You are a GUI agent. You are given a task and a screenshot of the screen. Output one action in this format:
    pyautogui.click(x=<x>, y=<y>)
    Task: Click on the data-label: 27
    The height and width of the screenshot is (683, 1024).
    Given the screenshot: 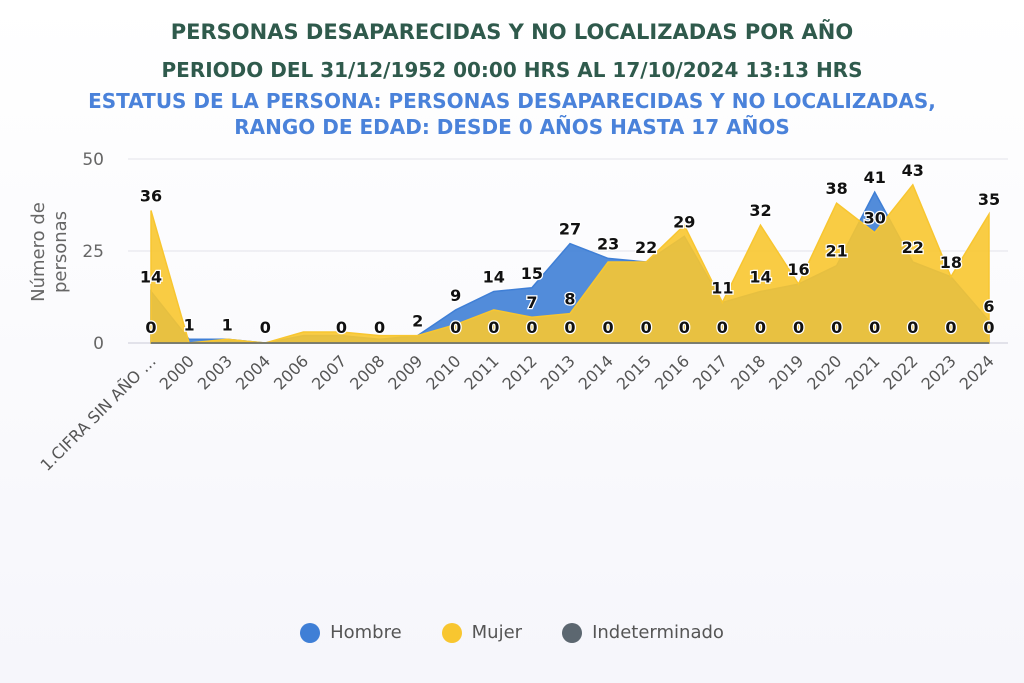 What is the action you would take?
    pyautogui.click(x=570, y=229)
    